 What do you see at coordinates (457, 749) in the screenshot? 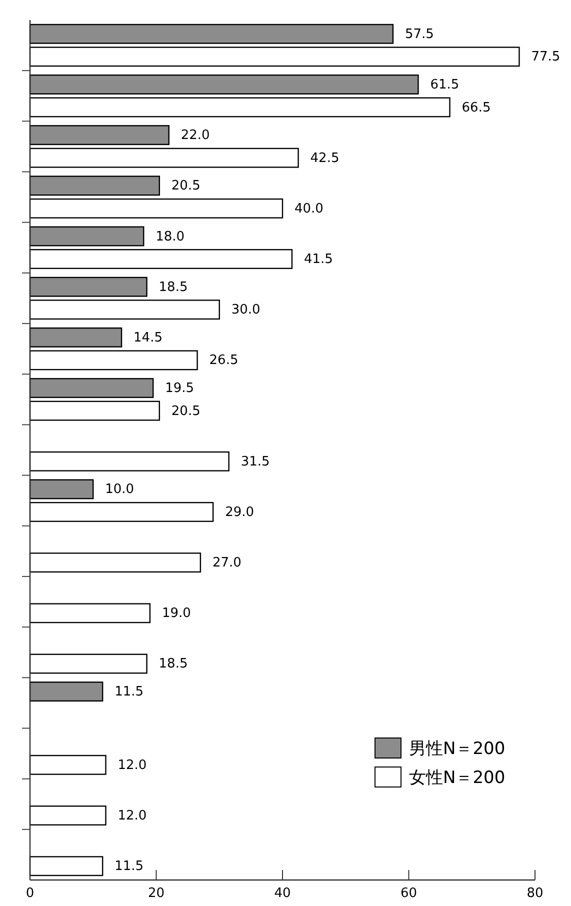
I see `legend-label: 男性N＝200` at bounding box center [457, 749].